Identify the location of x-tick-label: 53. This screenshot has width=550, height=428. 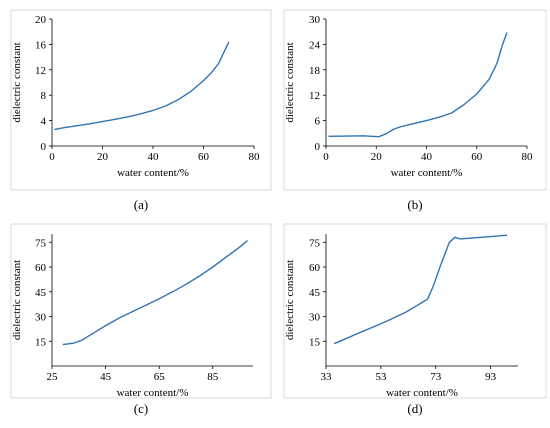
(381, 377).